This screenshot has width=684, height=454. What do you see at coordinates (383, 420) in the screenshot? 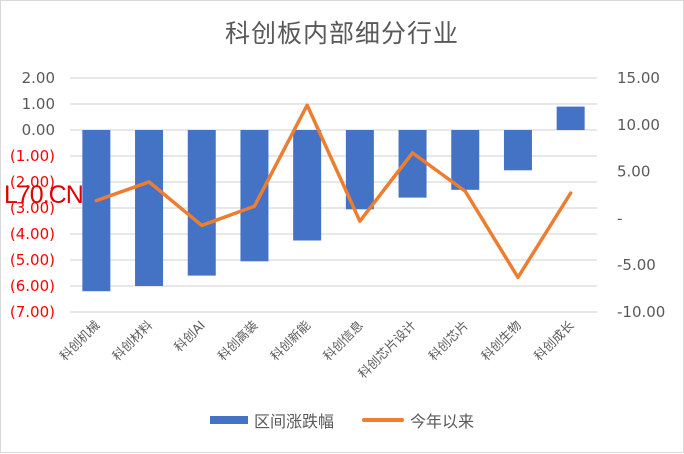
I see `line-swatch-icon` at bounding box center [383, 420].